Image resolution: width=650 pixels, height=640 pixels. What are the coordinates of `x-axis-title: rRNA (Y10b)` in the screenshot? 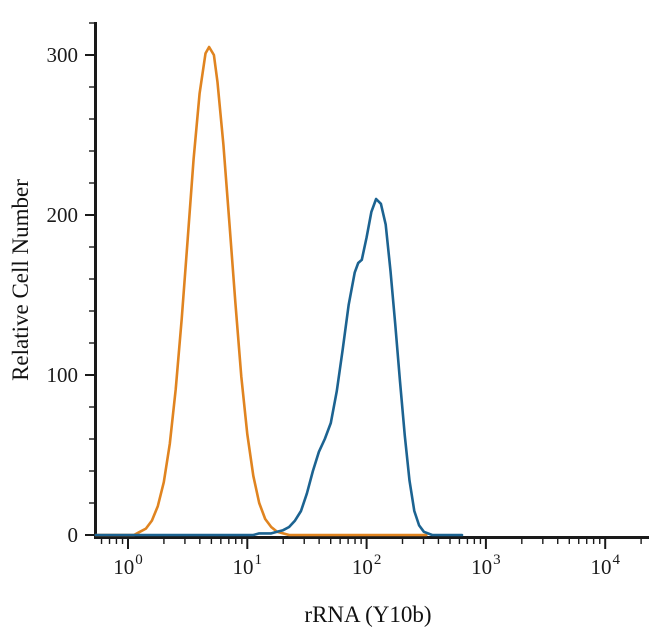 It's located at (367, 614).